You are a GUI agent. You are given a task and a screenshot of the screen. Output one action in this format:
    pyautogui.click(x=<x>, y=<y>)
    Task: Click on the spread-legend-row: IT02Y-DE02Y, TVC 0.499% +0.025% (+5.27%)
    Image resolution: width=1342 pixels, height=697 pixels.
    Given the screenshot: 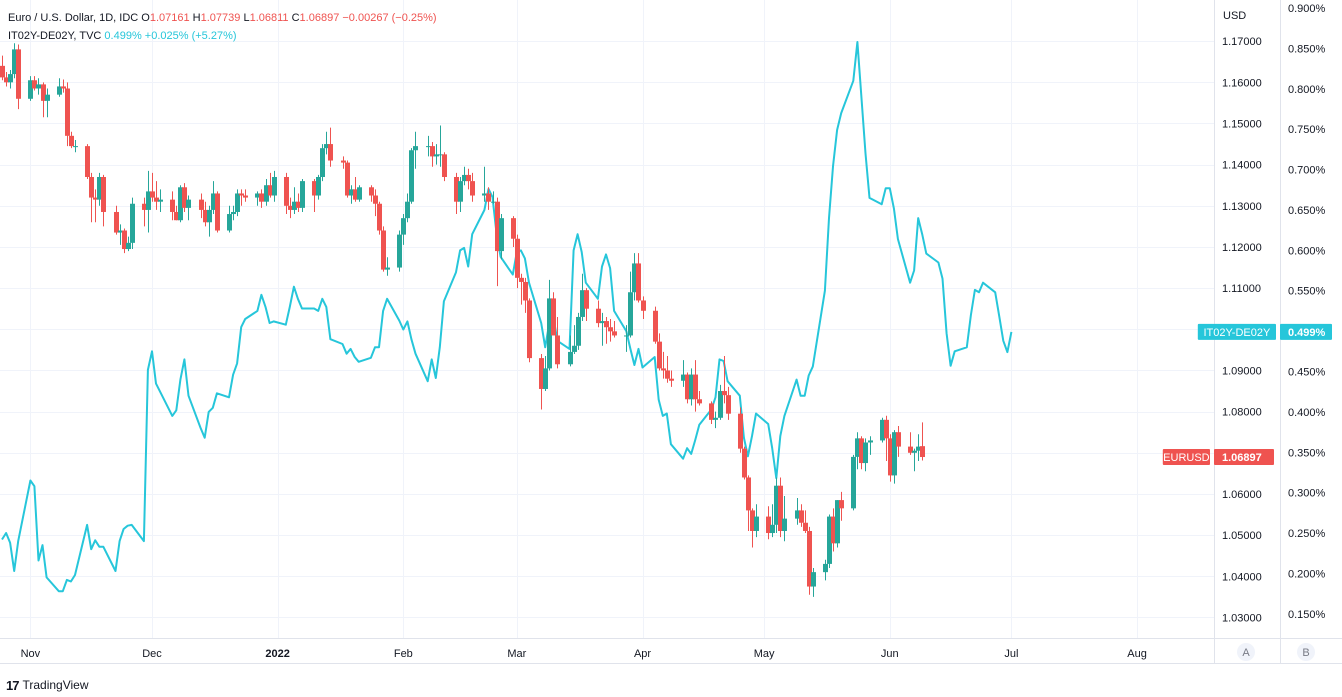 What is the action you would take?
    pyautogui.click(x=222, y=36)
    